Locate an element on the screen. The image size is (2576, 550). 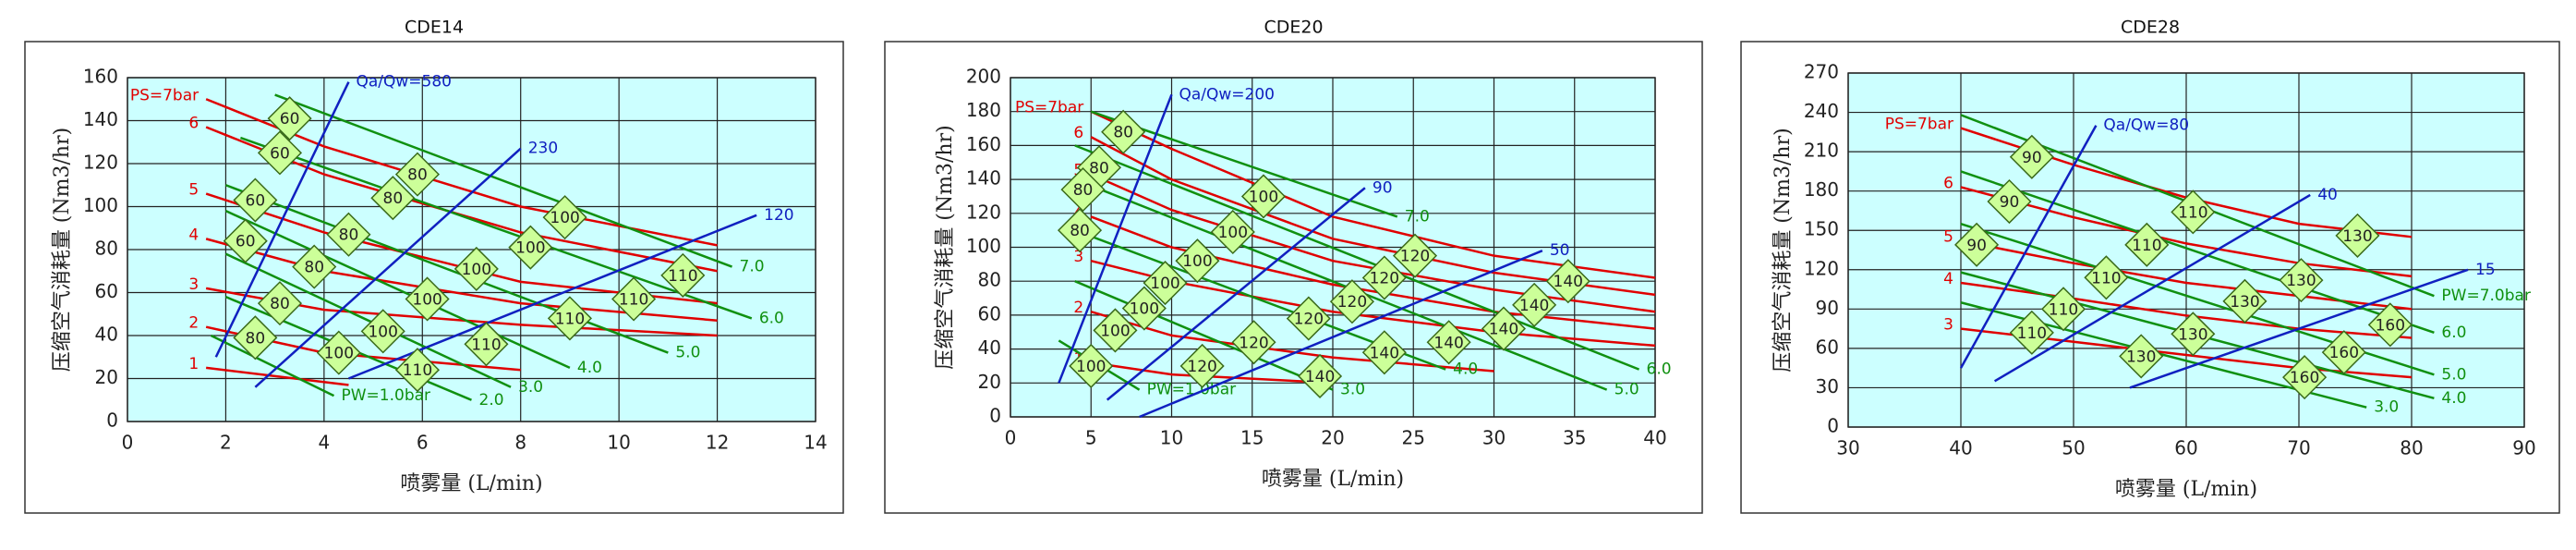
y-tick-label: 20 is located at coordinates (989, 382).